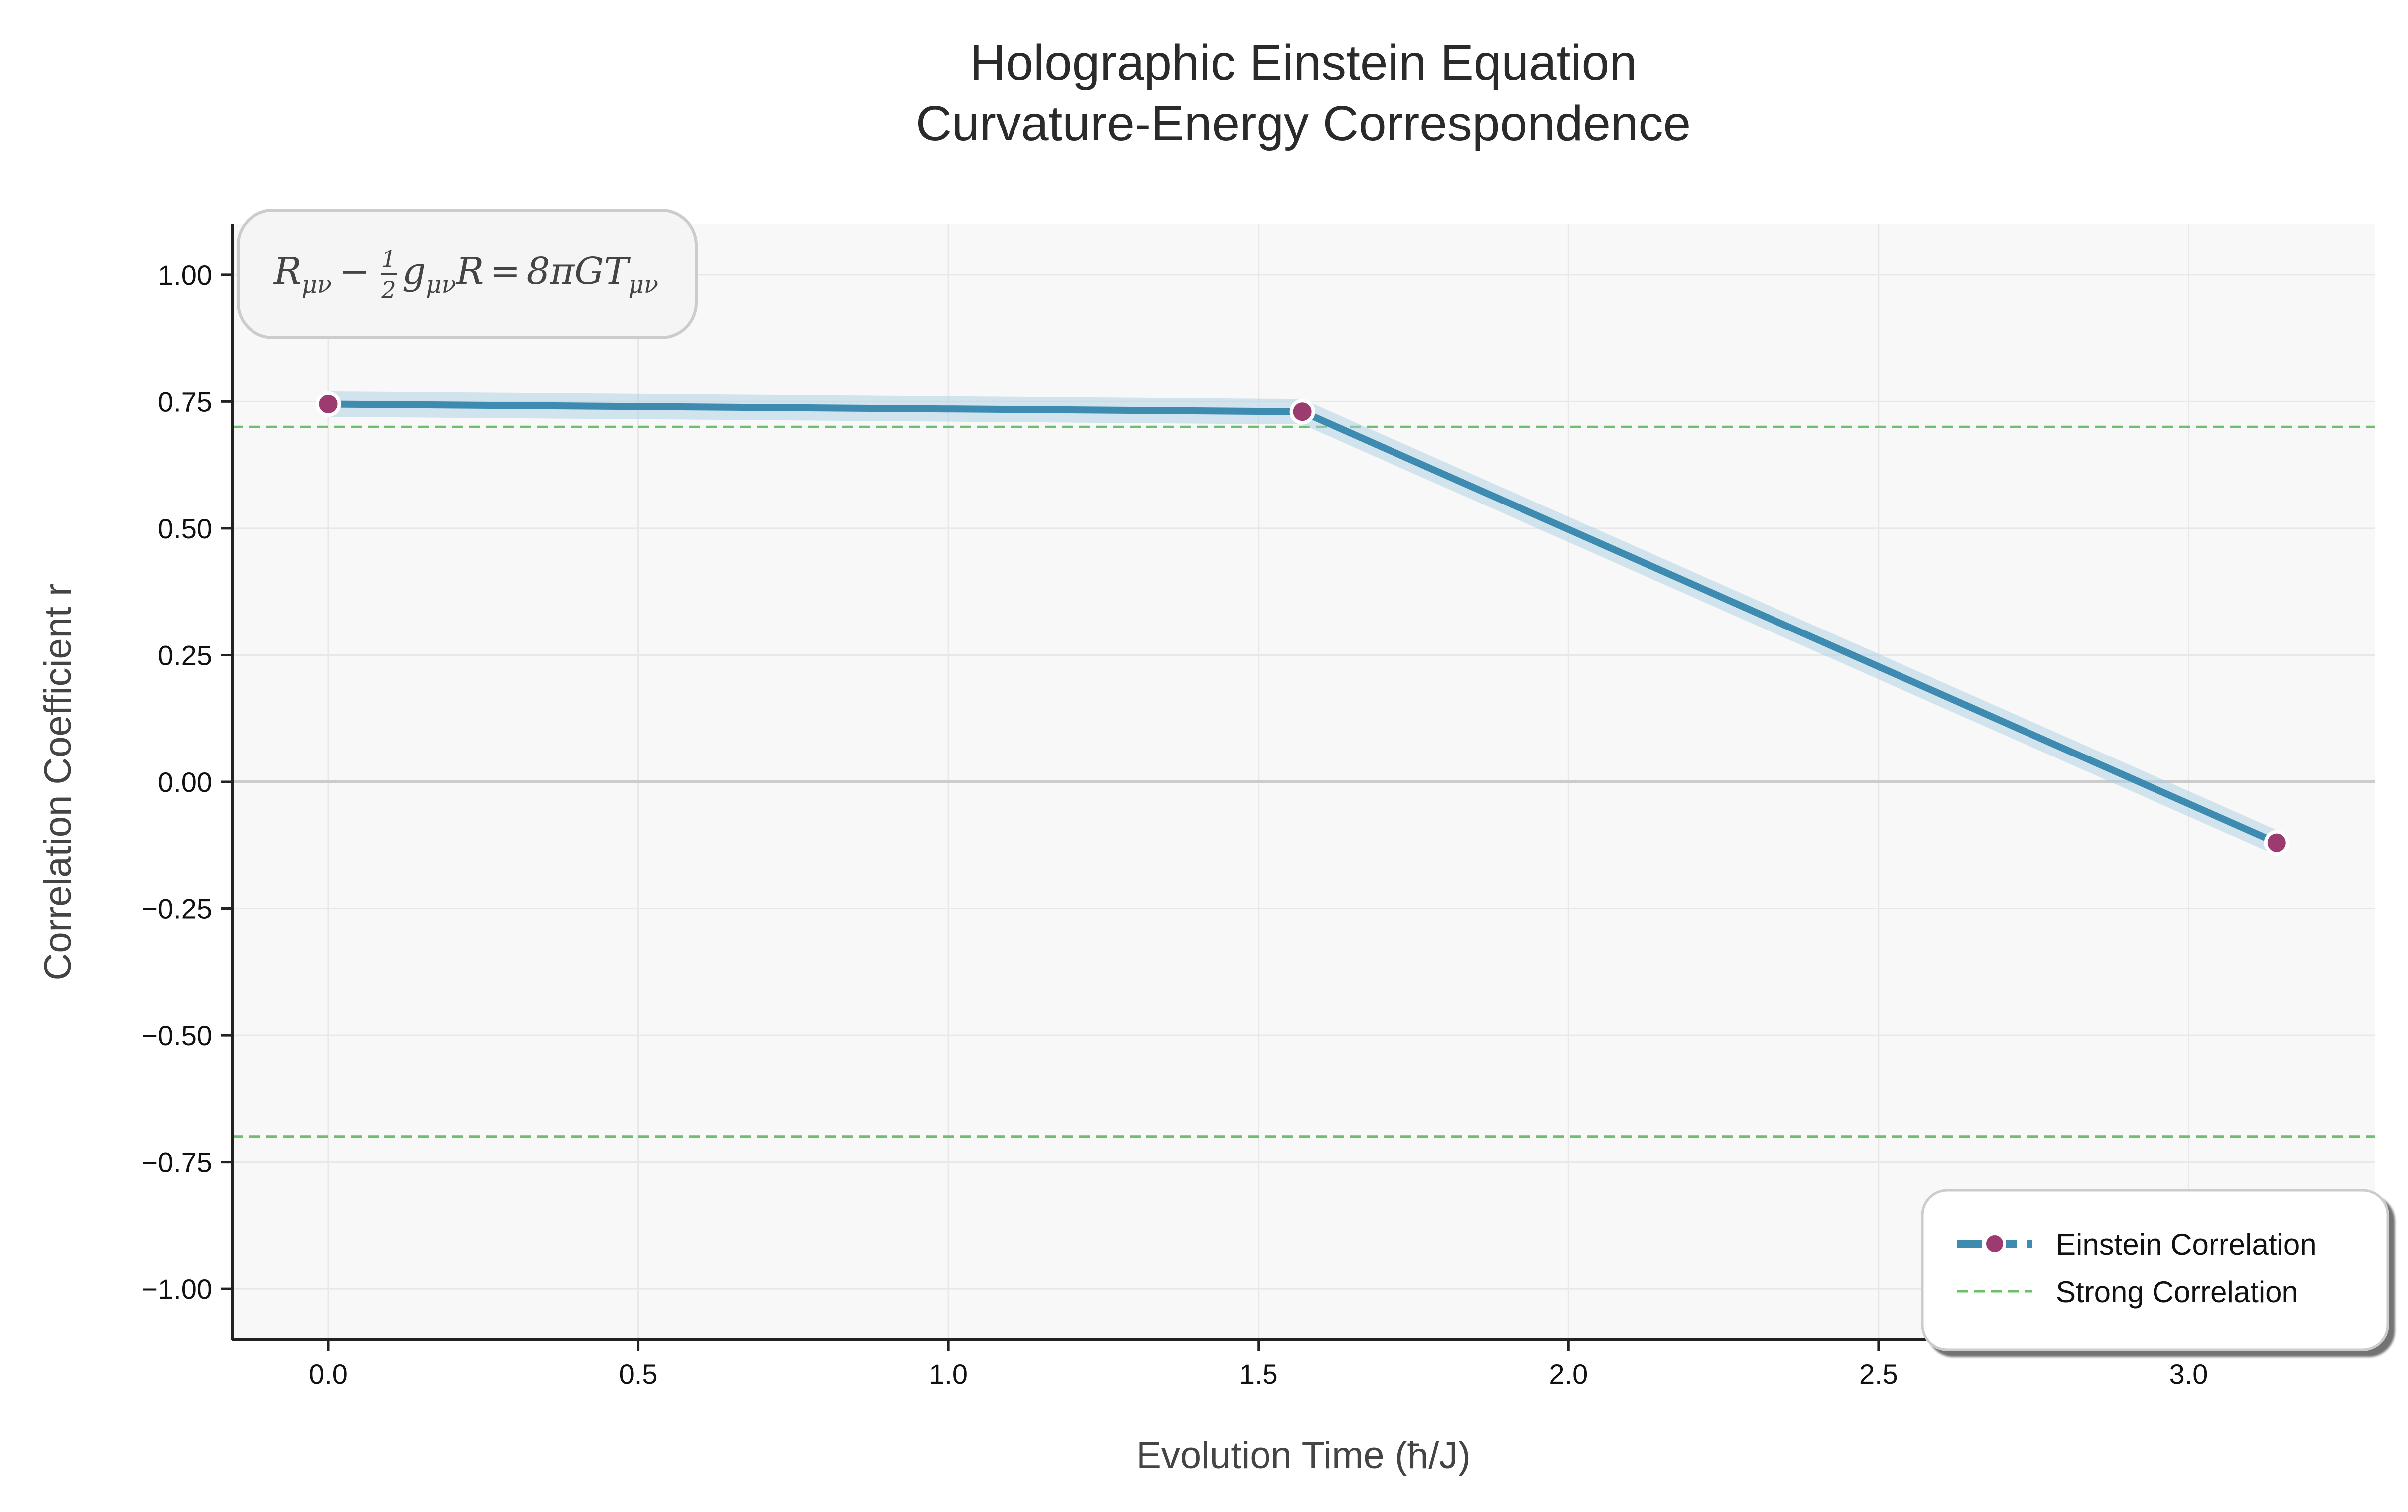  I want to click on legend-box, so click(2155, 1270).